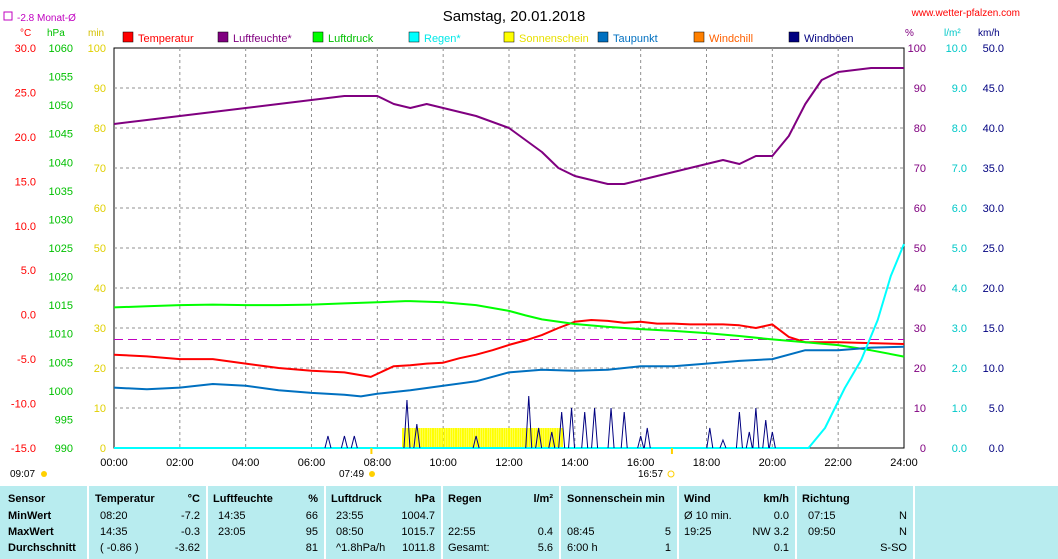 The width and height of the screenshot is (1058, 559). I want to click on pct-tick: 100, so click(917, 49).